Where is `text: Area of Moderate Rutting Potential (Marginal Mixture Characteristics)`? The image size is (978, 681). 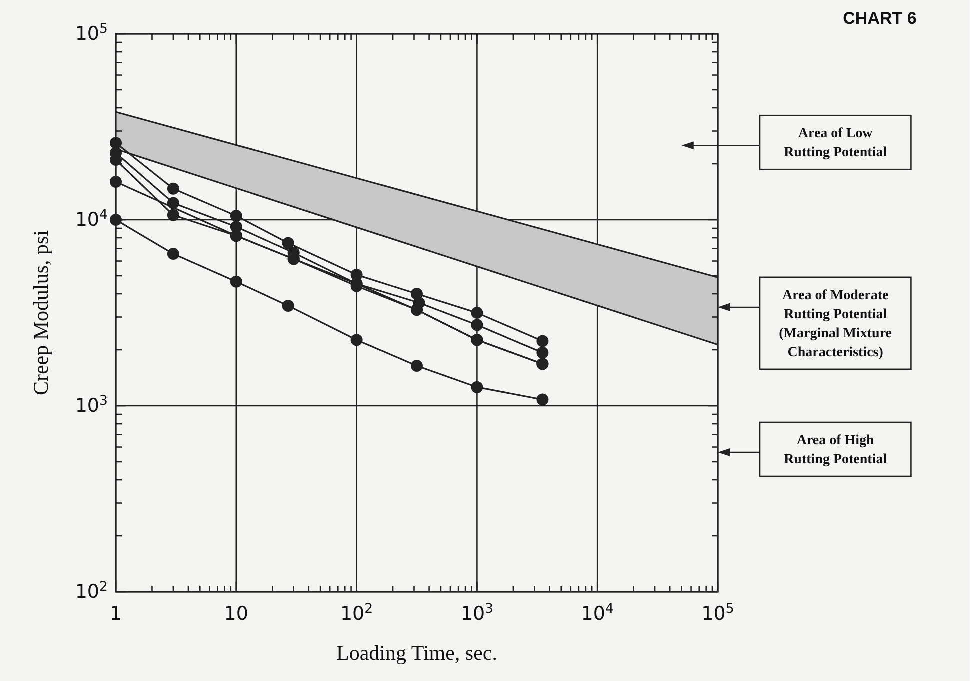
text: Area of Moderate Rutting Potential (Marginal Mixture Characteristics) is located at coordinates (835, 324).